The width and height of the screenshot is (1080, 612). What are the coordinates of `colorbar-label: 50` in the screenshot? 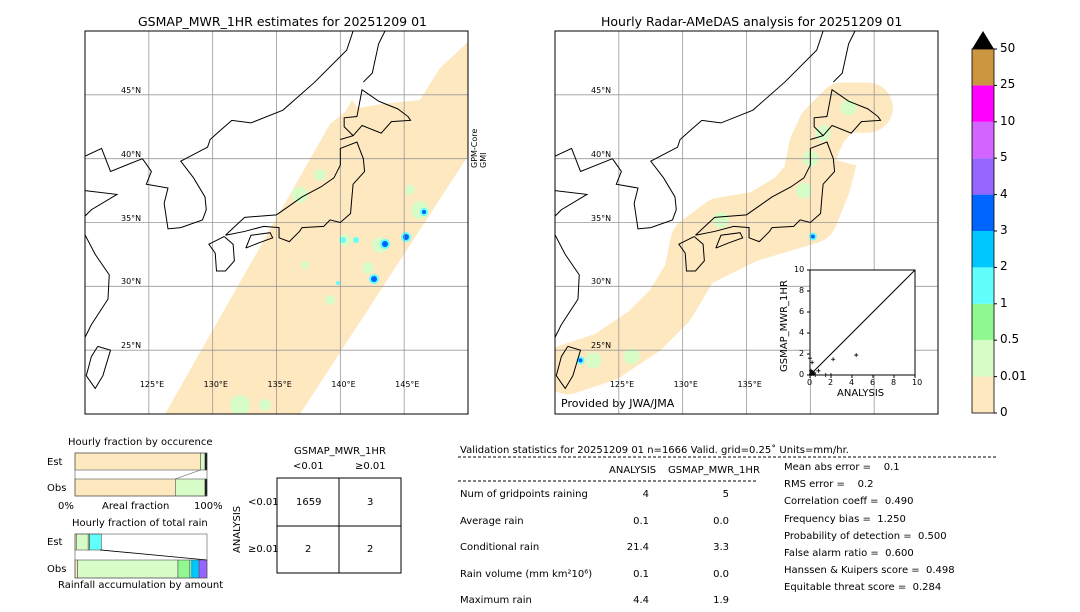 It's located at (1008, 48).